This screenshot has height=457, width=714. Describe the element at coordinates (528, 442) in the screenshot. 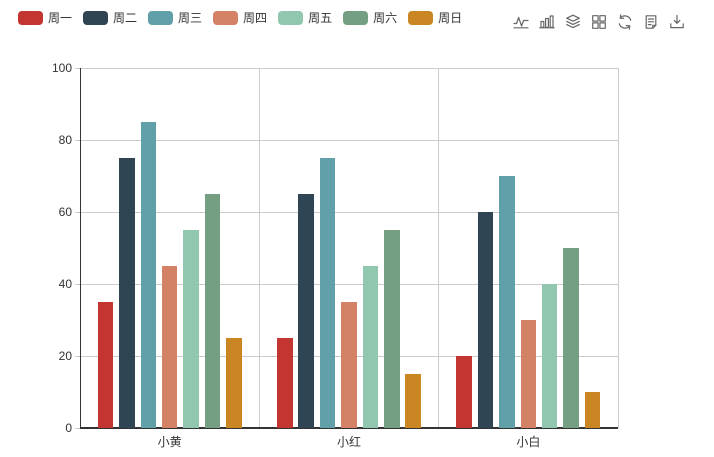

I see `x-axis-category-label: 小白` at that location.